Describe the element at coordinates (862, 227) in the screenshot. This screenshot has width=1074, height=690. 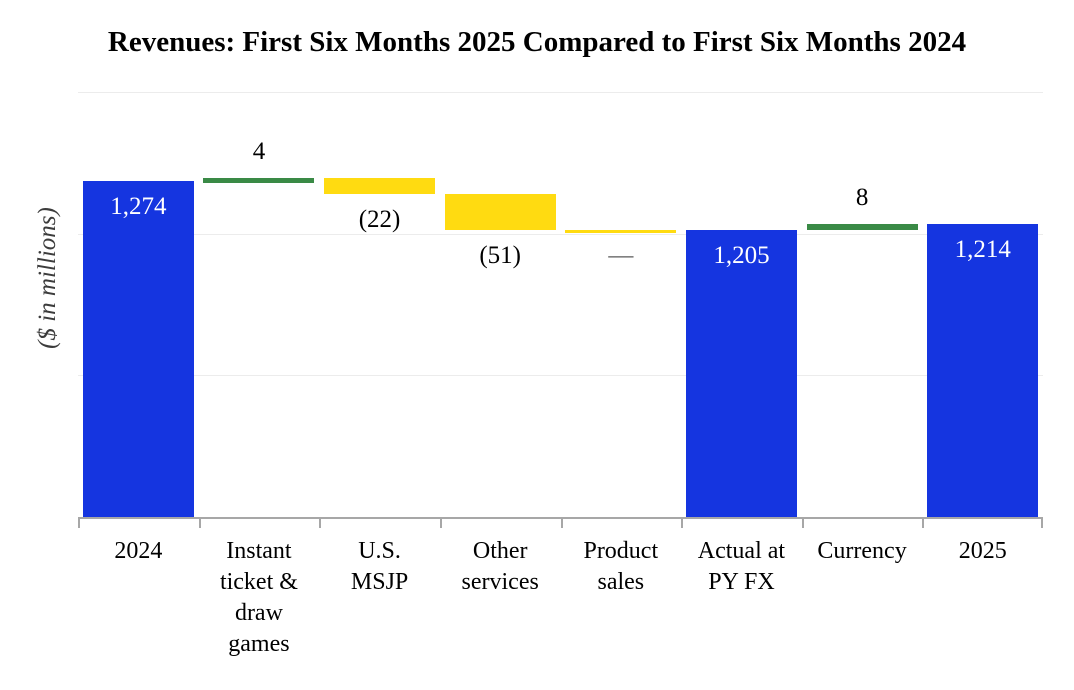
I see `bar-currency` at that location.